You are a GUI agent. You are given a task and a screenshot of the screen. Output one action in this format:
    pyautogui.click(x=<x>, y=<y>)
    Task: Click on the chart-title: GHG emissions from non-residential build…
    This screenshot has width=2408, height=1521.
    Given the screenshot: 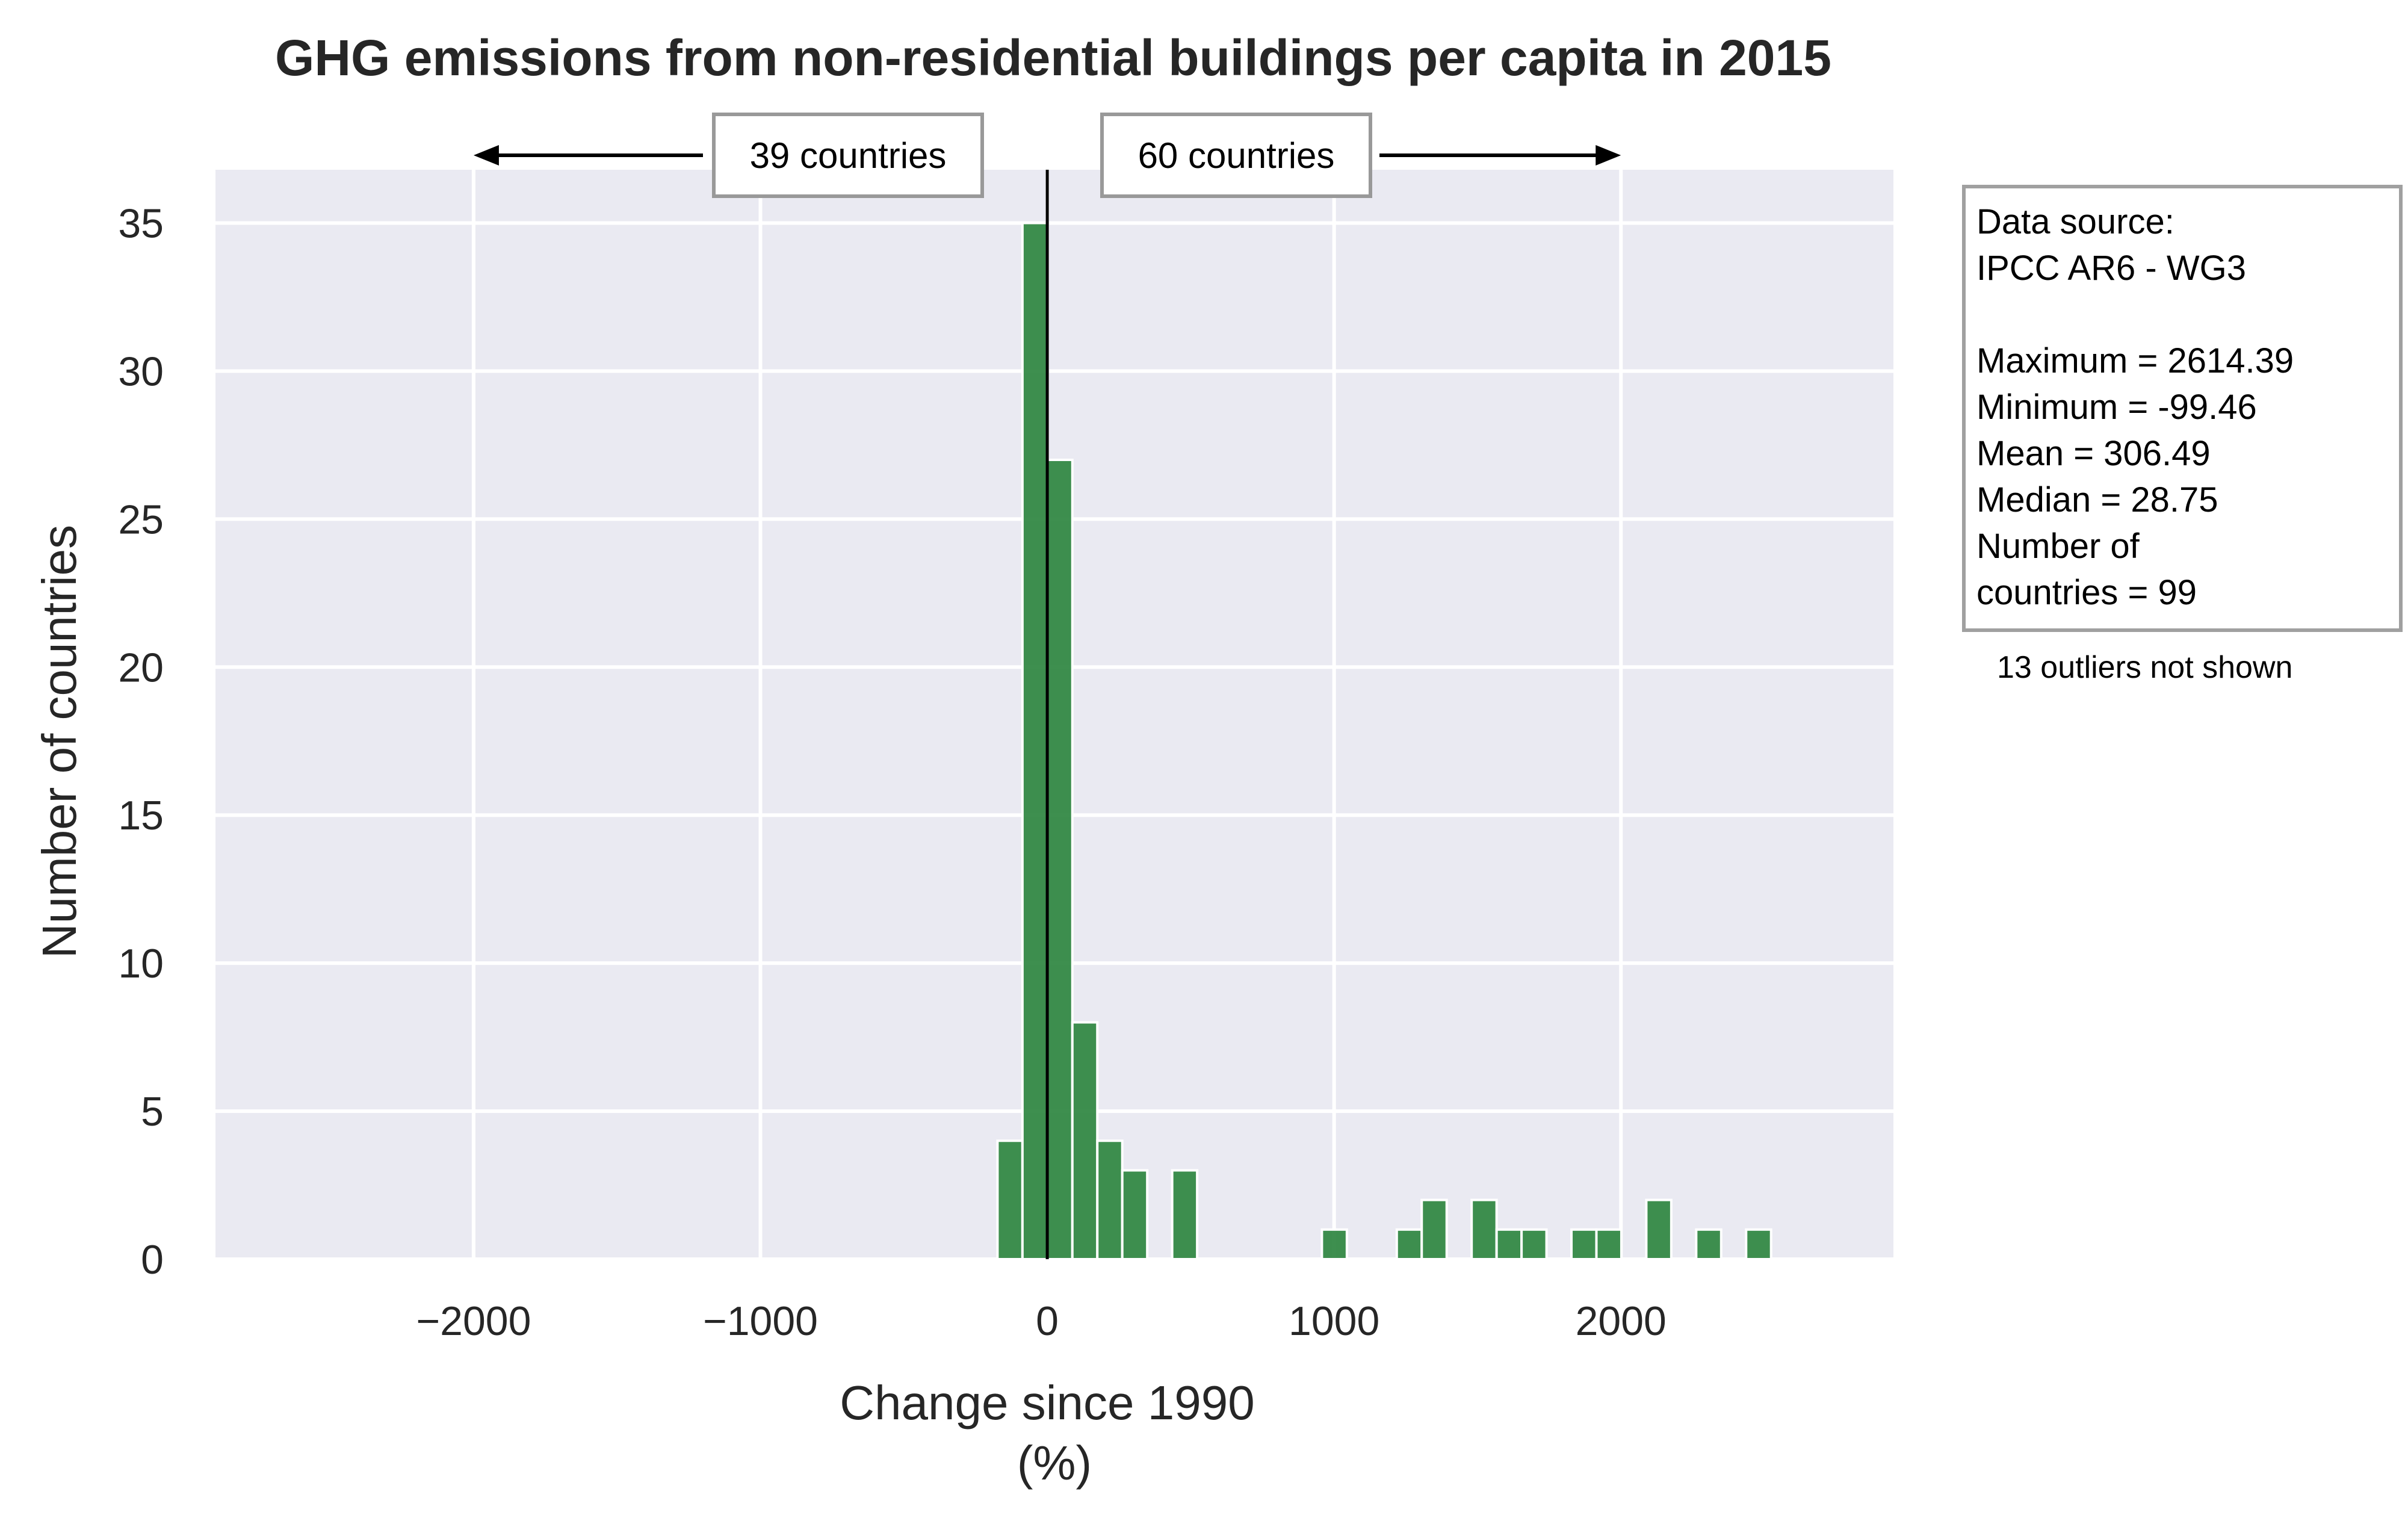 What is the action you would take?
    pyautogui.click(x=1053, y=57)
    